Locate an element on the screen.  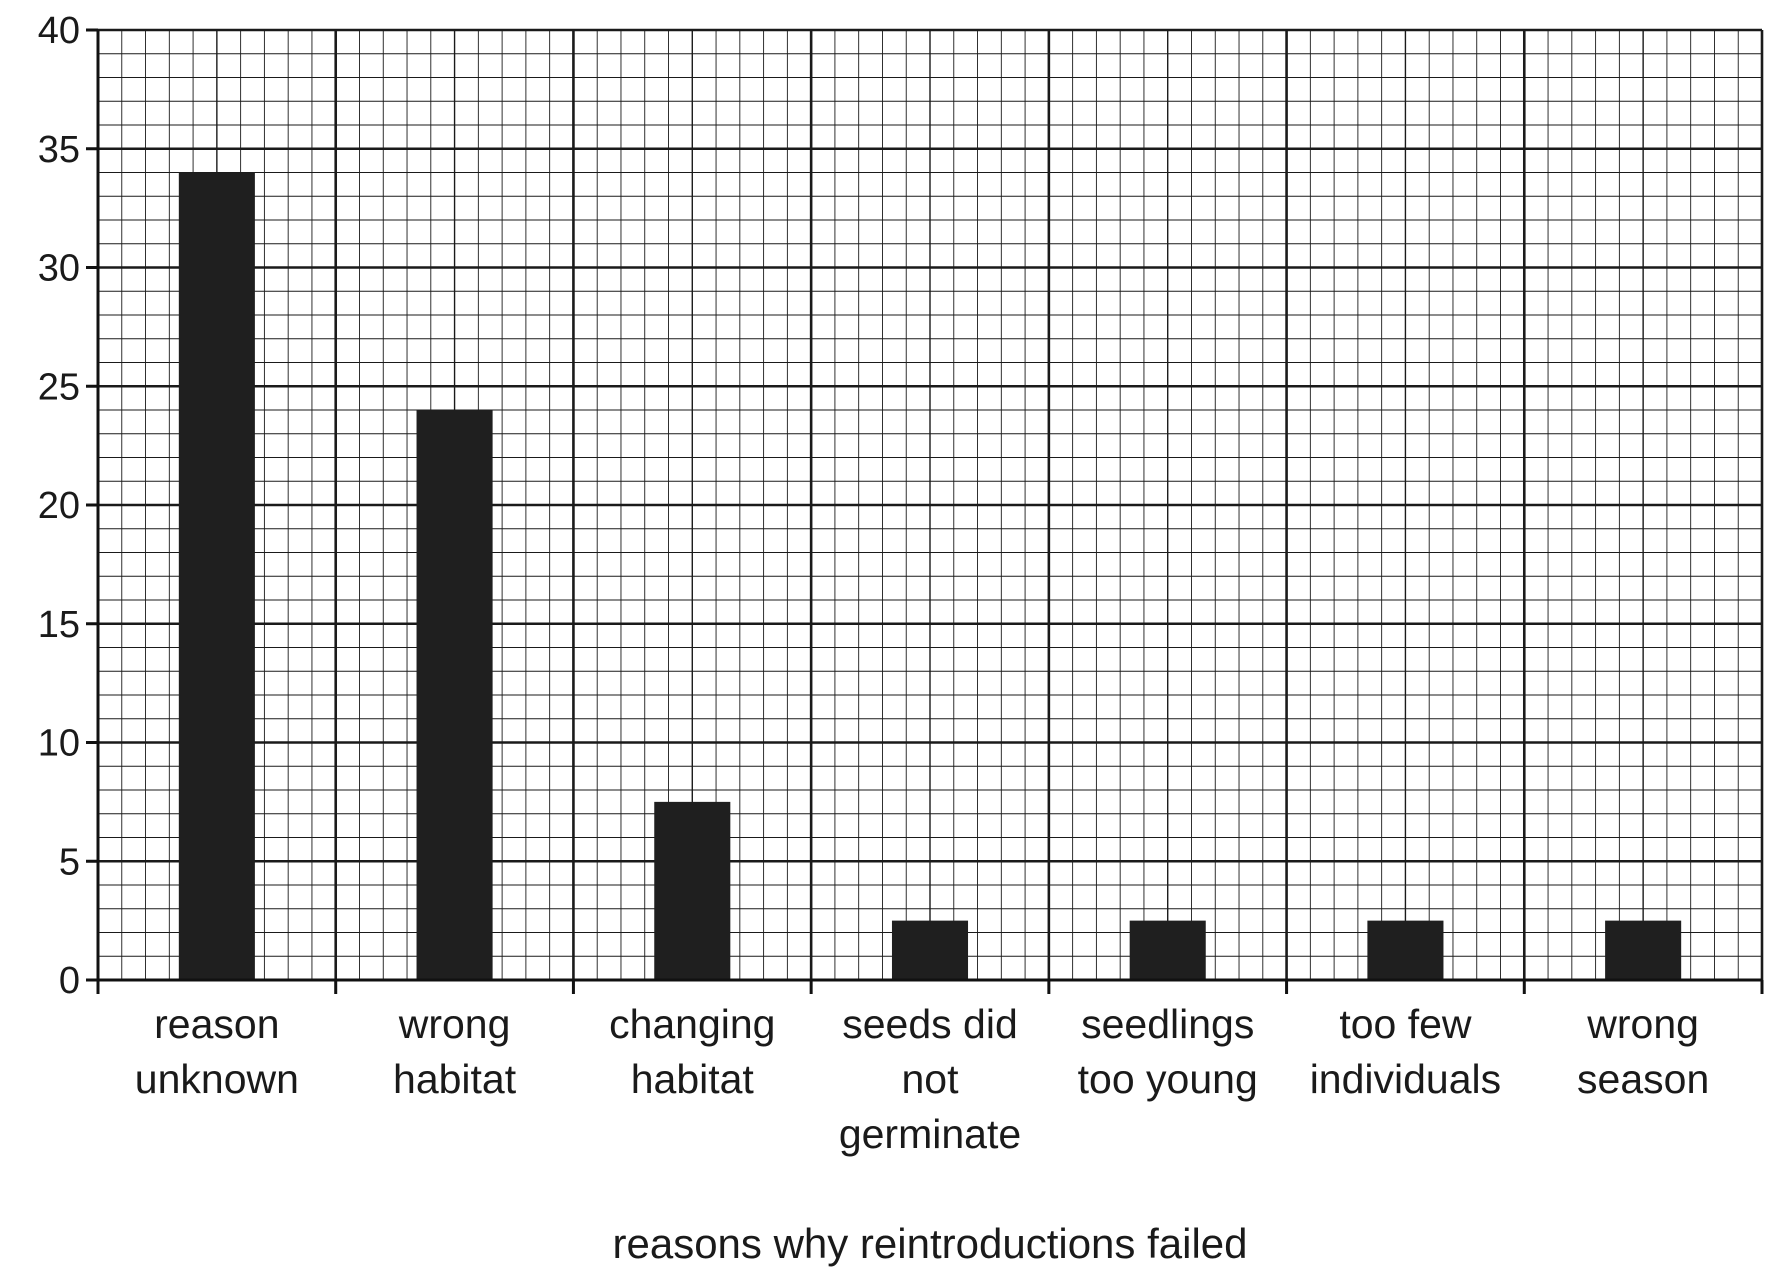
x-tick-label: seeds did is located at coordinates (930, 1024).